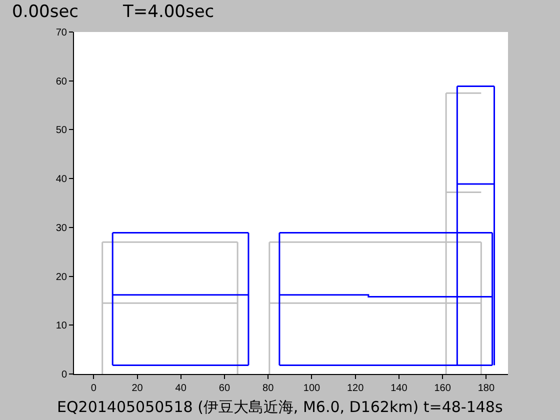  What do you see at coordinates (268, 388) in the screenshot?
I see `x-tick-label: 80` at bounding box center [268, 388].